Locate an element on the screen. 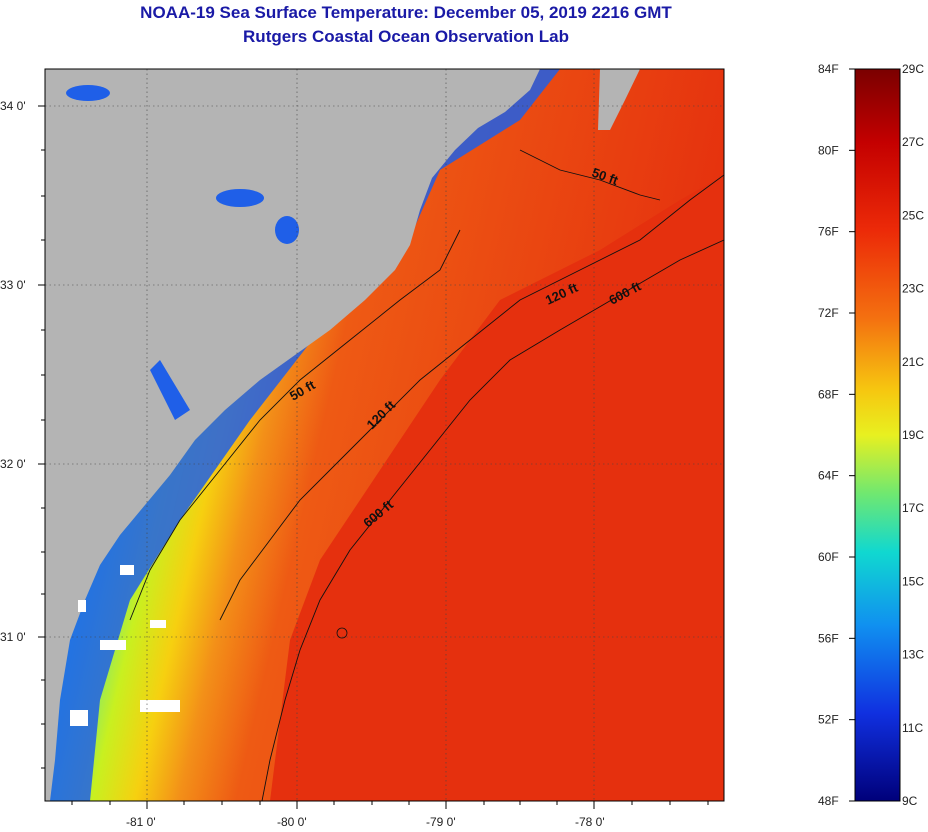  colorbar-f-label: 72F is located at coordinates (828, 313).